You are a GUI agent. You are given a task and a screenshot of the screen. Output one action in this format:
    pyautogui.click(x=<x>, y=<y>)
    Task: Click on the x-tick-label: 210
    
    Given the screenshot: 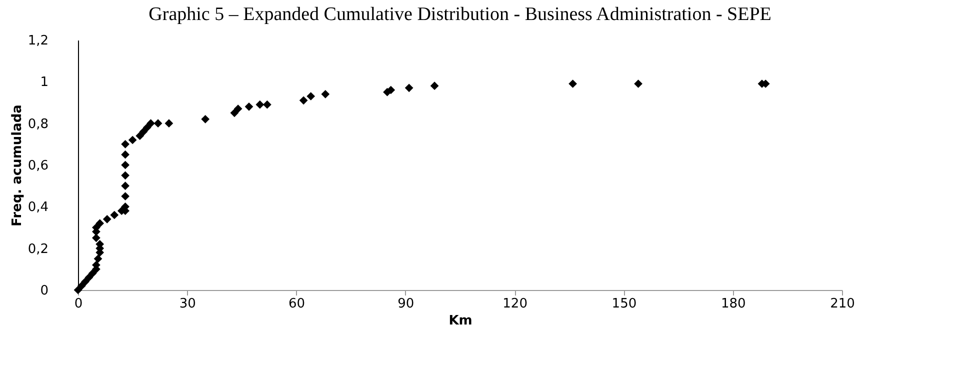 What is the action you would take?
    pyautogui.click(x=842, y=304)
    